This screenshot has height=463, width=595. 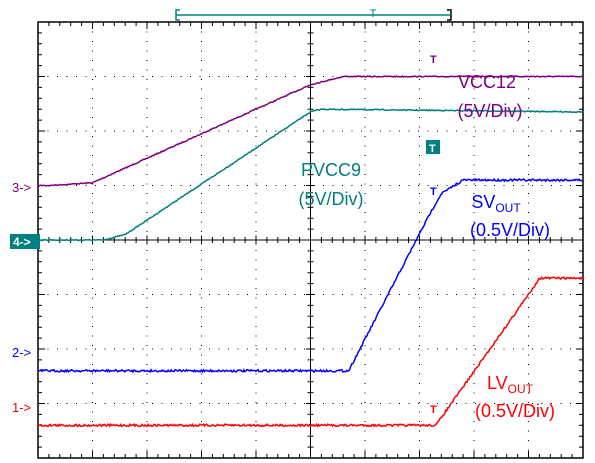 What do you see at coordinates (497, 383) in the screenshot?
I see `lvout-label-main: LV` at bounding box center [497, 383].